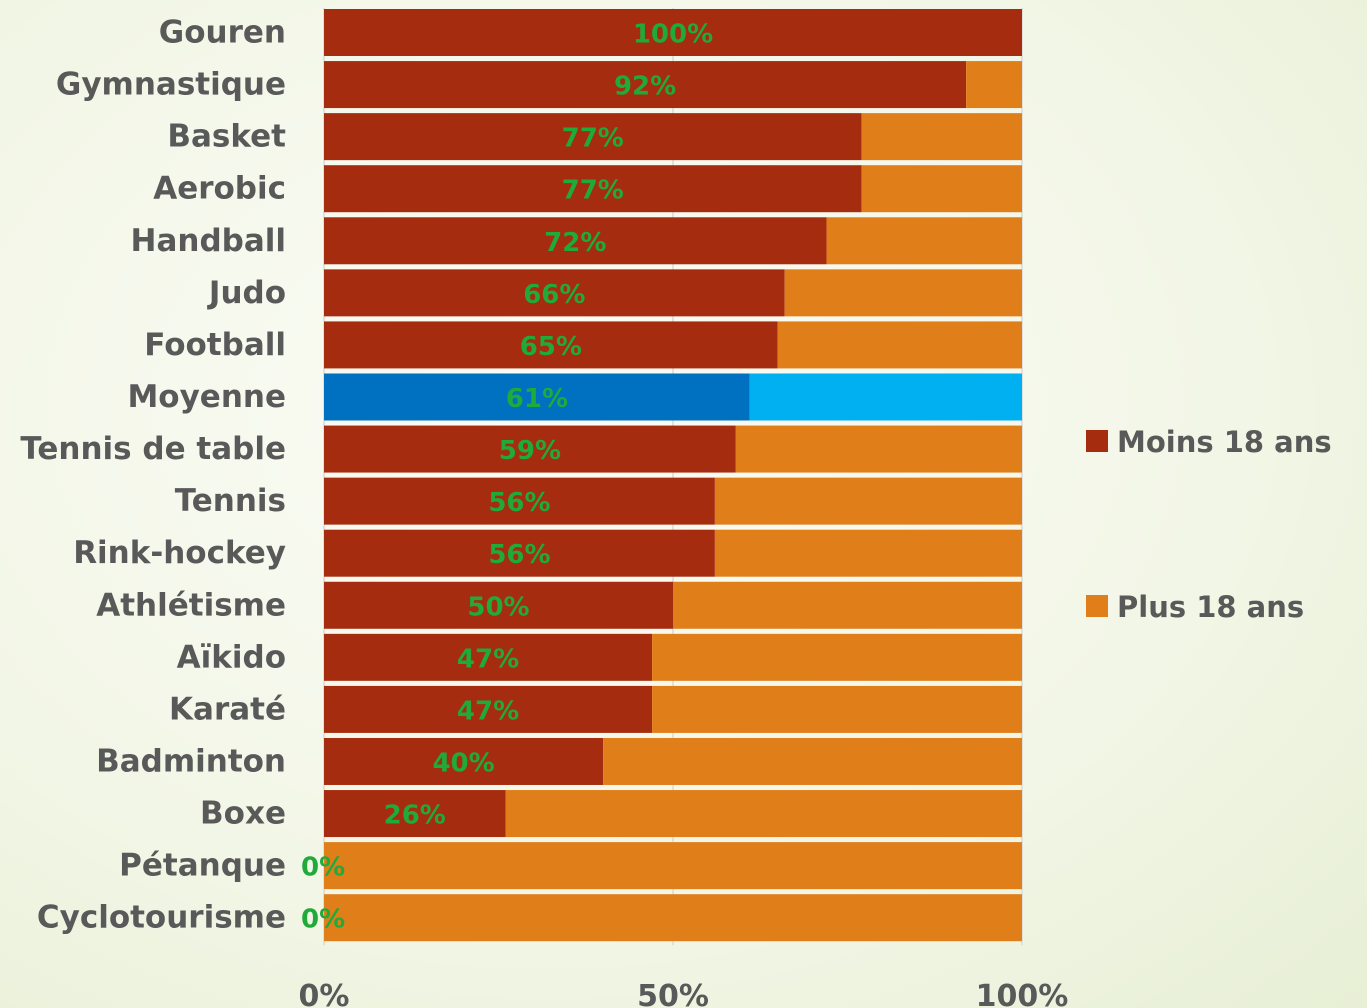 Image resolution: width=1367 pixels, height=1008 pixels. Describe the element at coordinates (230, 501) in the screenshot. I see `category-label-tennis: Tennis` at that location.